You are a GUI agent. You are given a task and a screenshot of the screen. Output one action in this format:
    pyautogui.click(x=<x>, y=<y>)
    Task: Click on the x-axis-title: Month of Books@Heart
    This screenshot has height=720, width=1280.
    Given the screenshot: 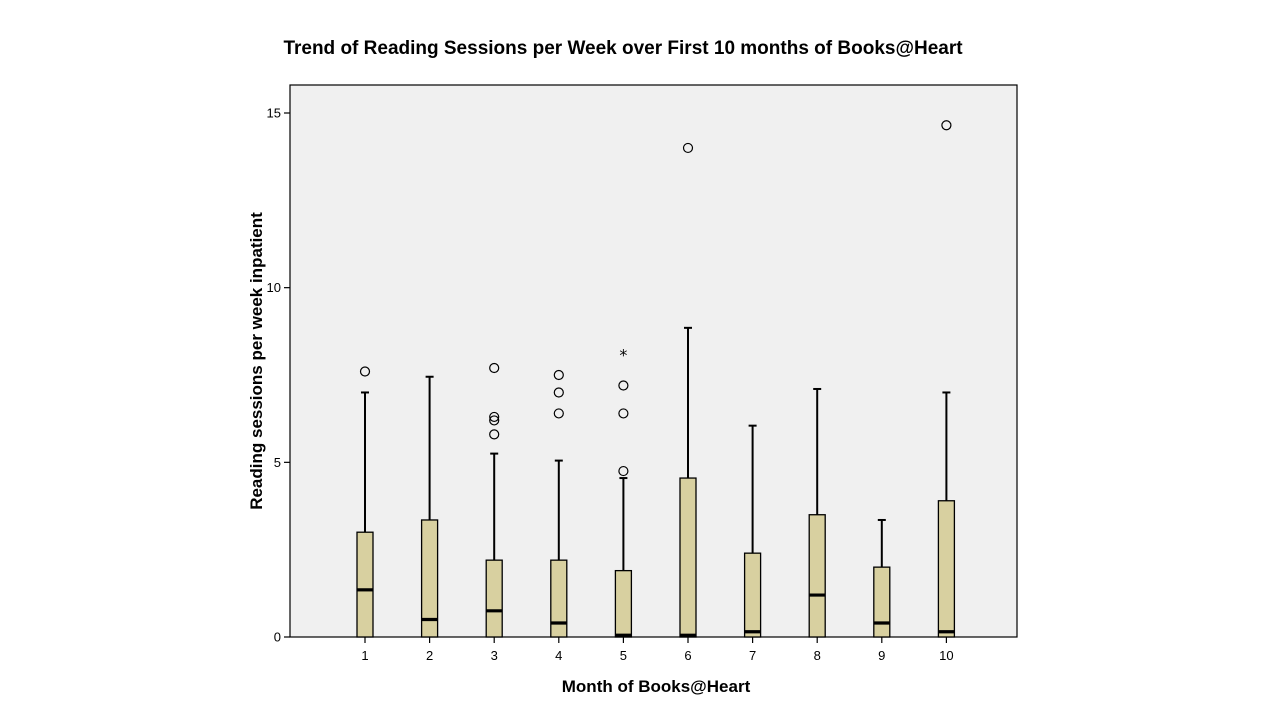 What is the action you would take?
    pyautogui.click(x=656, y=686)
    